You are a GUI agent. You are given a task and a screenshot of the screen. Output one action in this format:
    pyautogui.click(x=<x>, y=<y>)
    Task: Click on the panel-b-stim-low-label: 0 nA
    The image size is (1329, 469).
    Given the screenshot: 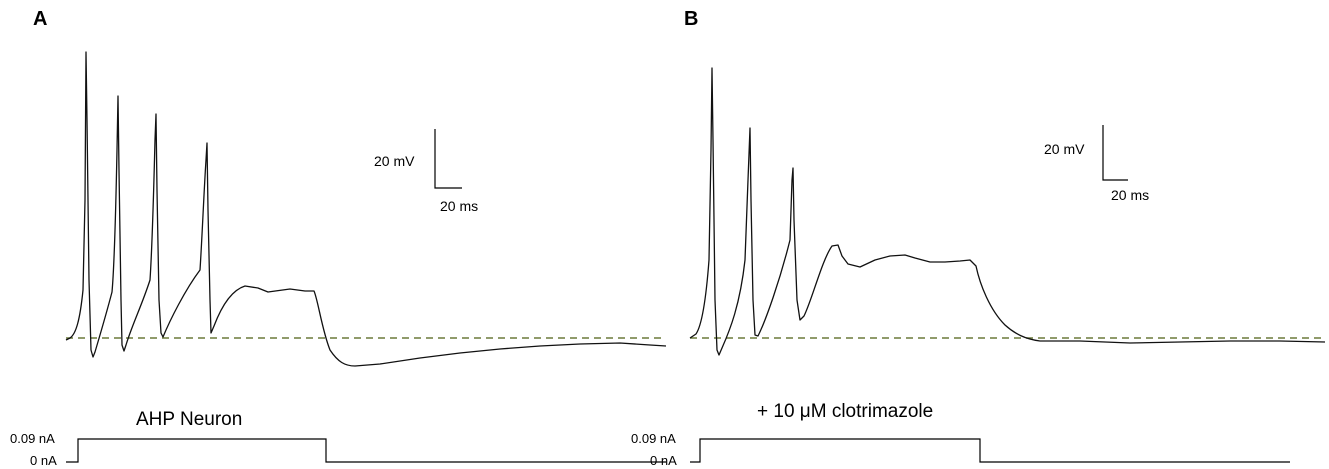 What is the action you would take?
    pyautogui.click(x=663, y=460)
    